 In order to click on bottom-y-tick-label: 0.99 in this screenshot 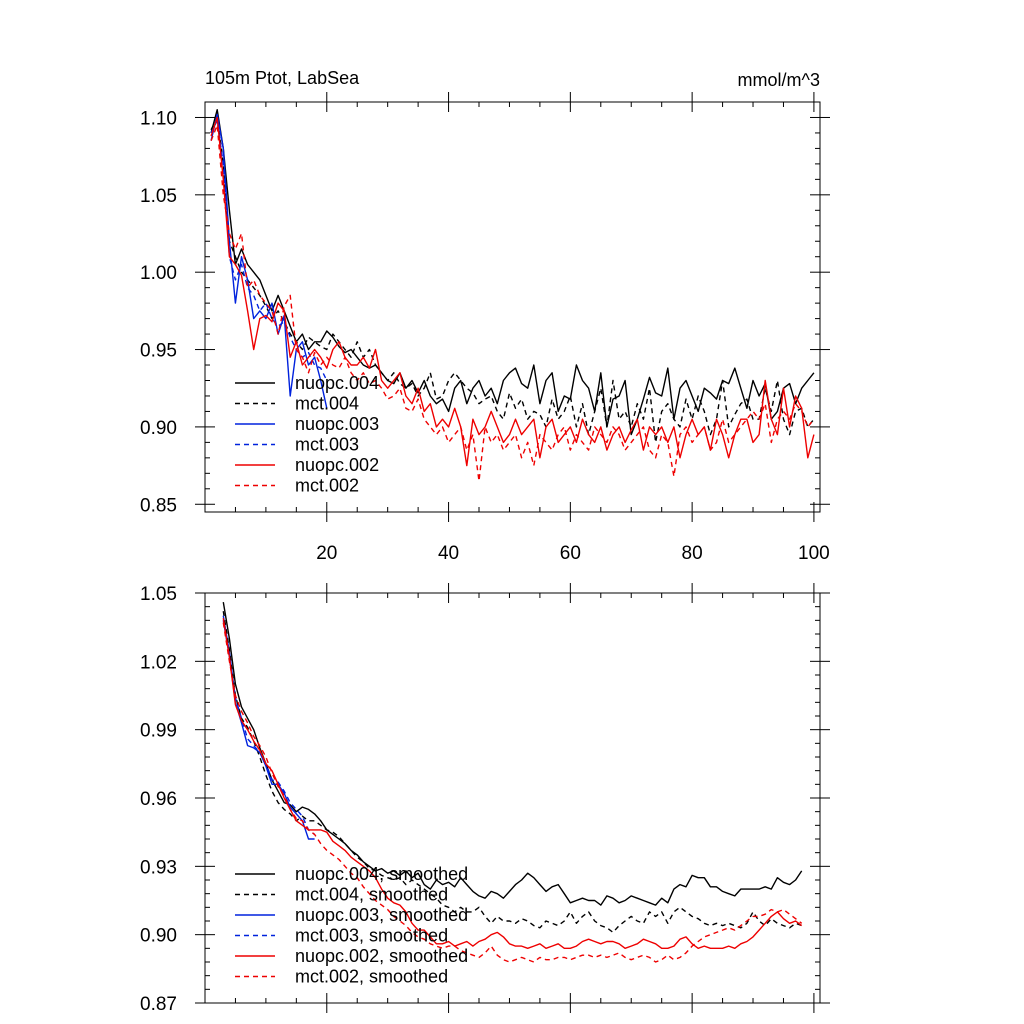, I will do `click(158, 731)`.